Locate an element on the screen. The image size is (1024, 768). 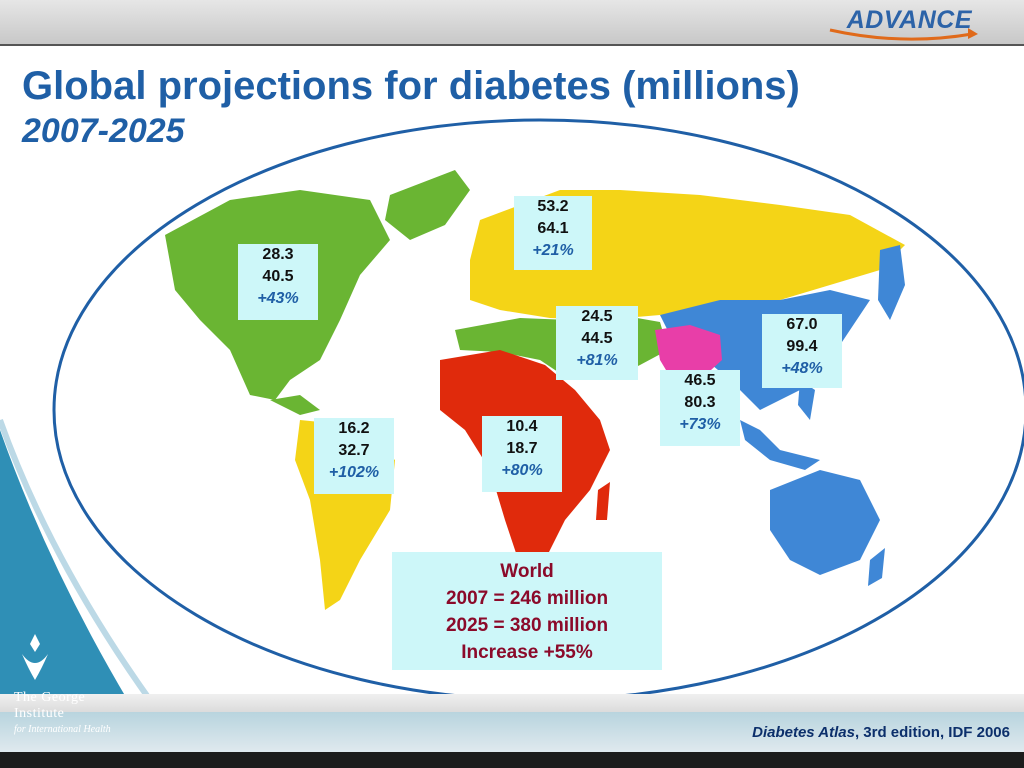
stat-box-south-east-asia: 46.5 80.3 +73% is located at coordinates (700, 408).